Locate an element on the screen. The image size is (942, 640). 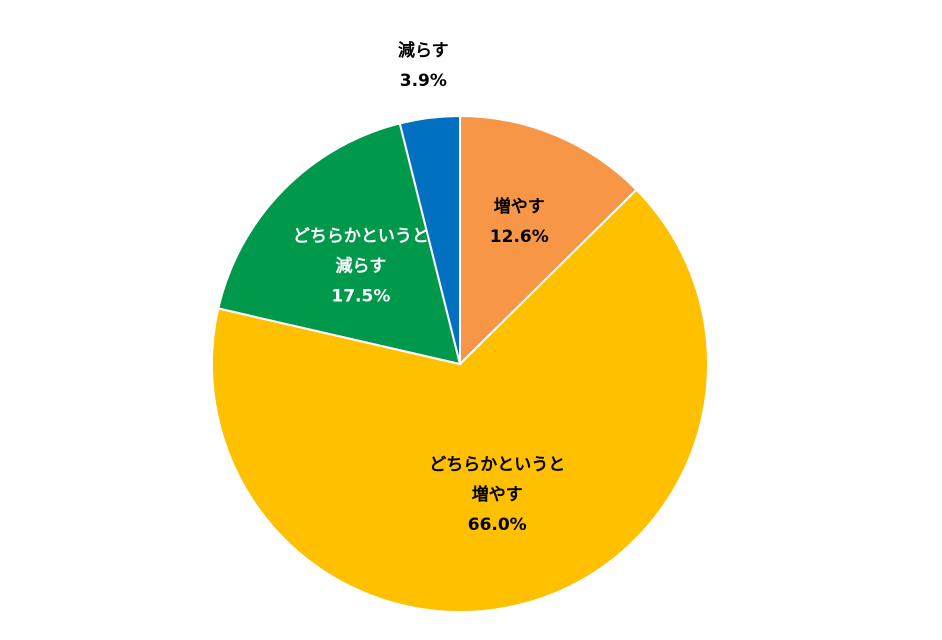
slice-label-group: 増やす 12.6% is located at coordinates (519, 221).